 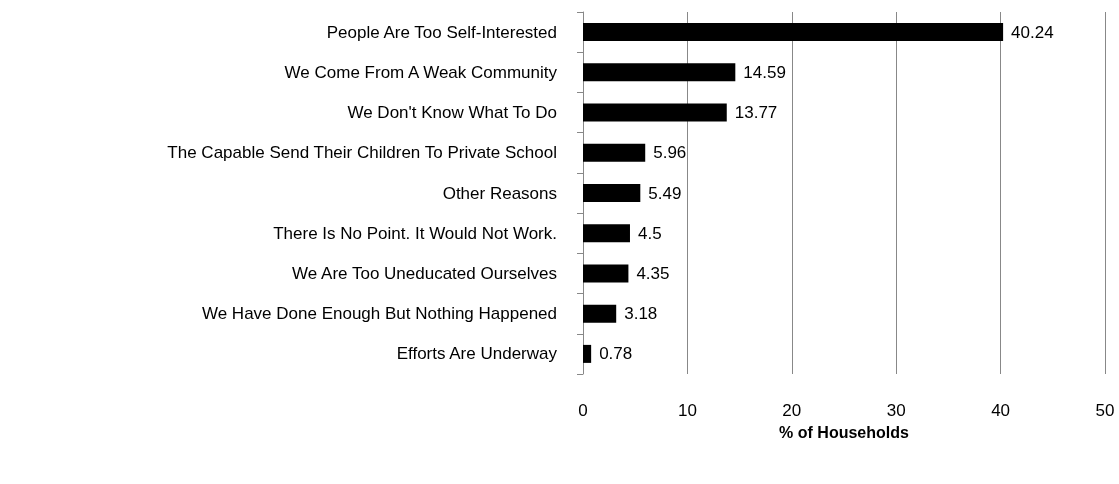 What do you see at coordinates (415, 233) in the screenshot?
I see `y-tick-label: There Is No Point. It Would Not Work.` at bounding box center [415, 233].